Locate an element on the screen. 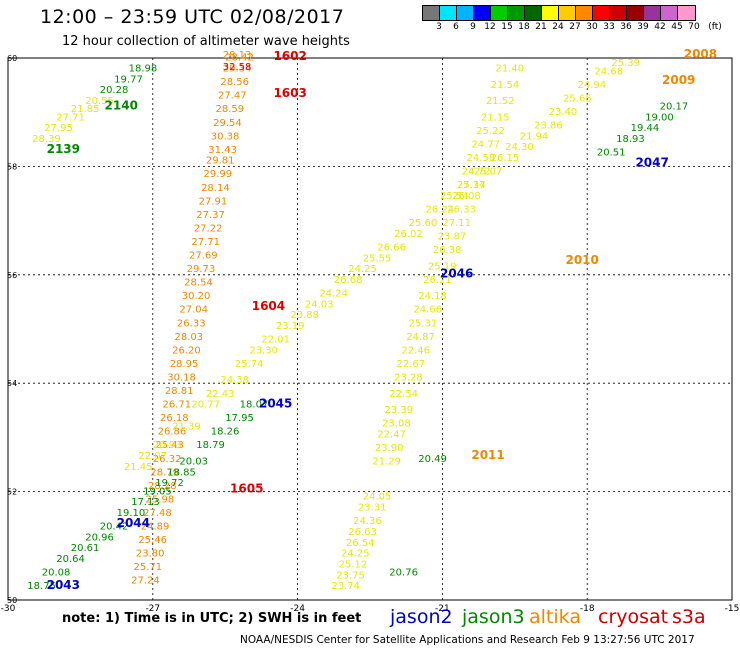 Image resolution: width=740 pixels, height=650 pixels. wave-height-value: 26.71 is located at coordinates (176, 405).